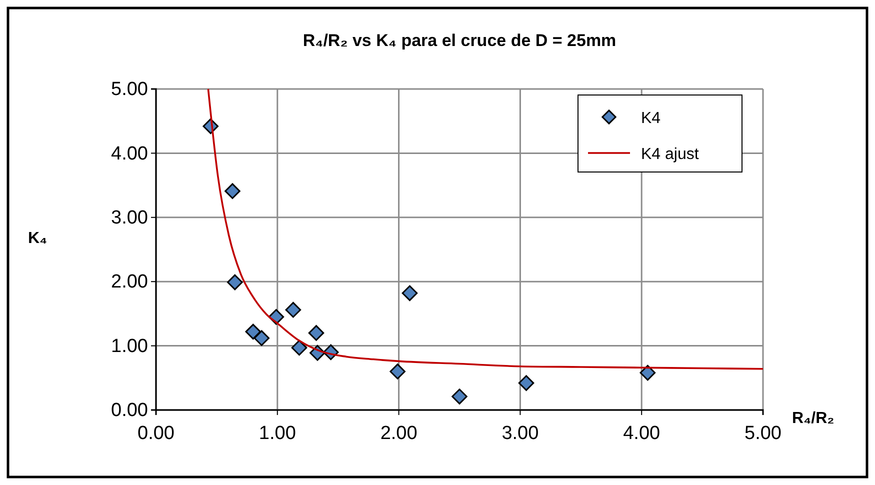  What do you see at coordinates (277, 433) in the screenshot?
I see `x-tick-label: 1.00` at bounding box center [277, 433].